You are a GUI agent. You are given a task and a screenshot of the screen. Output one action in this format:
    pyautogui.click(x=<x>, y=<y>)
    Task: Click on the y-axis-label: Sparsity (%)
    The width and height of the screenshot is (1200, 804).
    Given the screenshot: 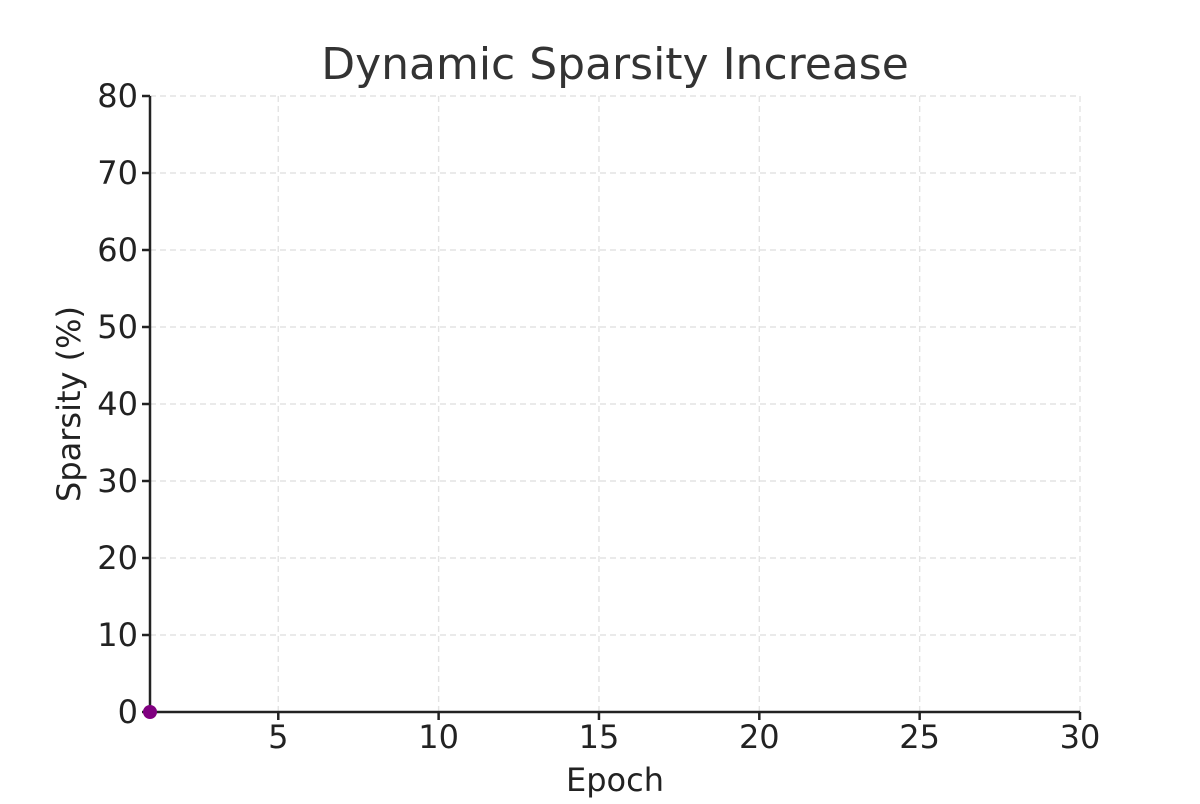 What is the action you would take?
    pyautogui.click(x=69, y=404)
    